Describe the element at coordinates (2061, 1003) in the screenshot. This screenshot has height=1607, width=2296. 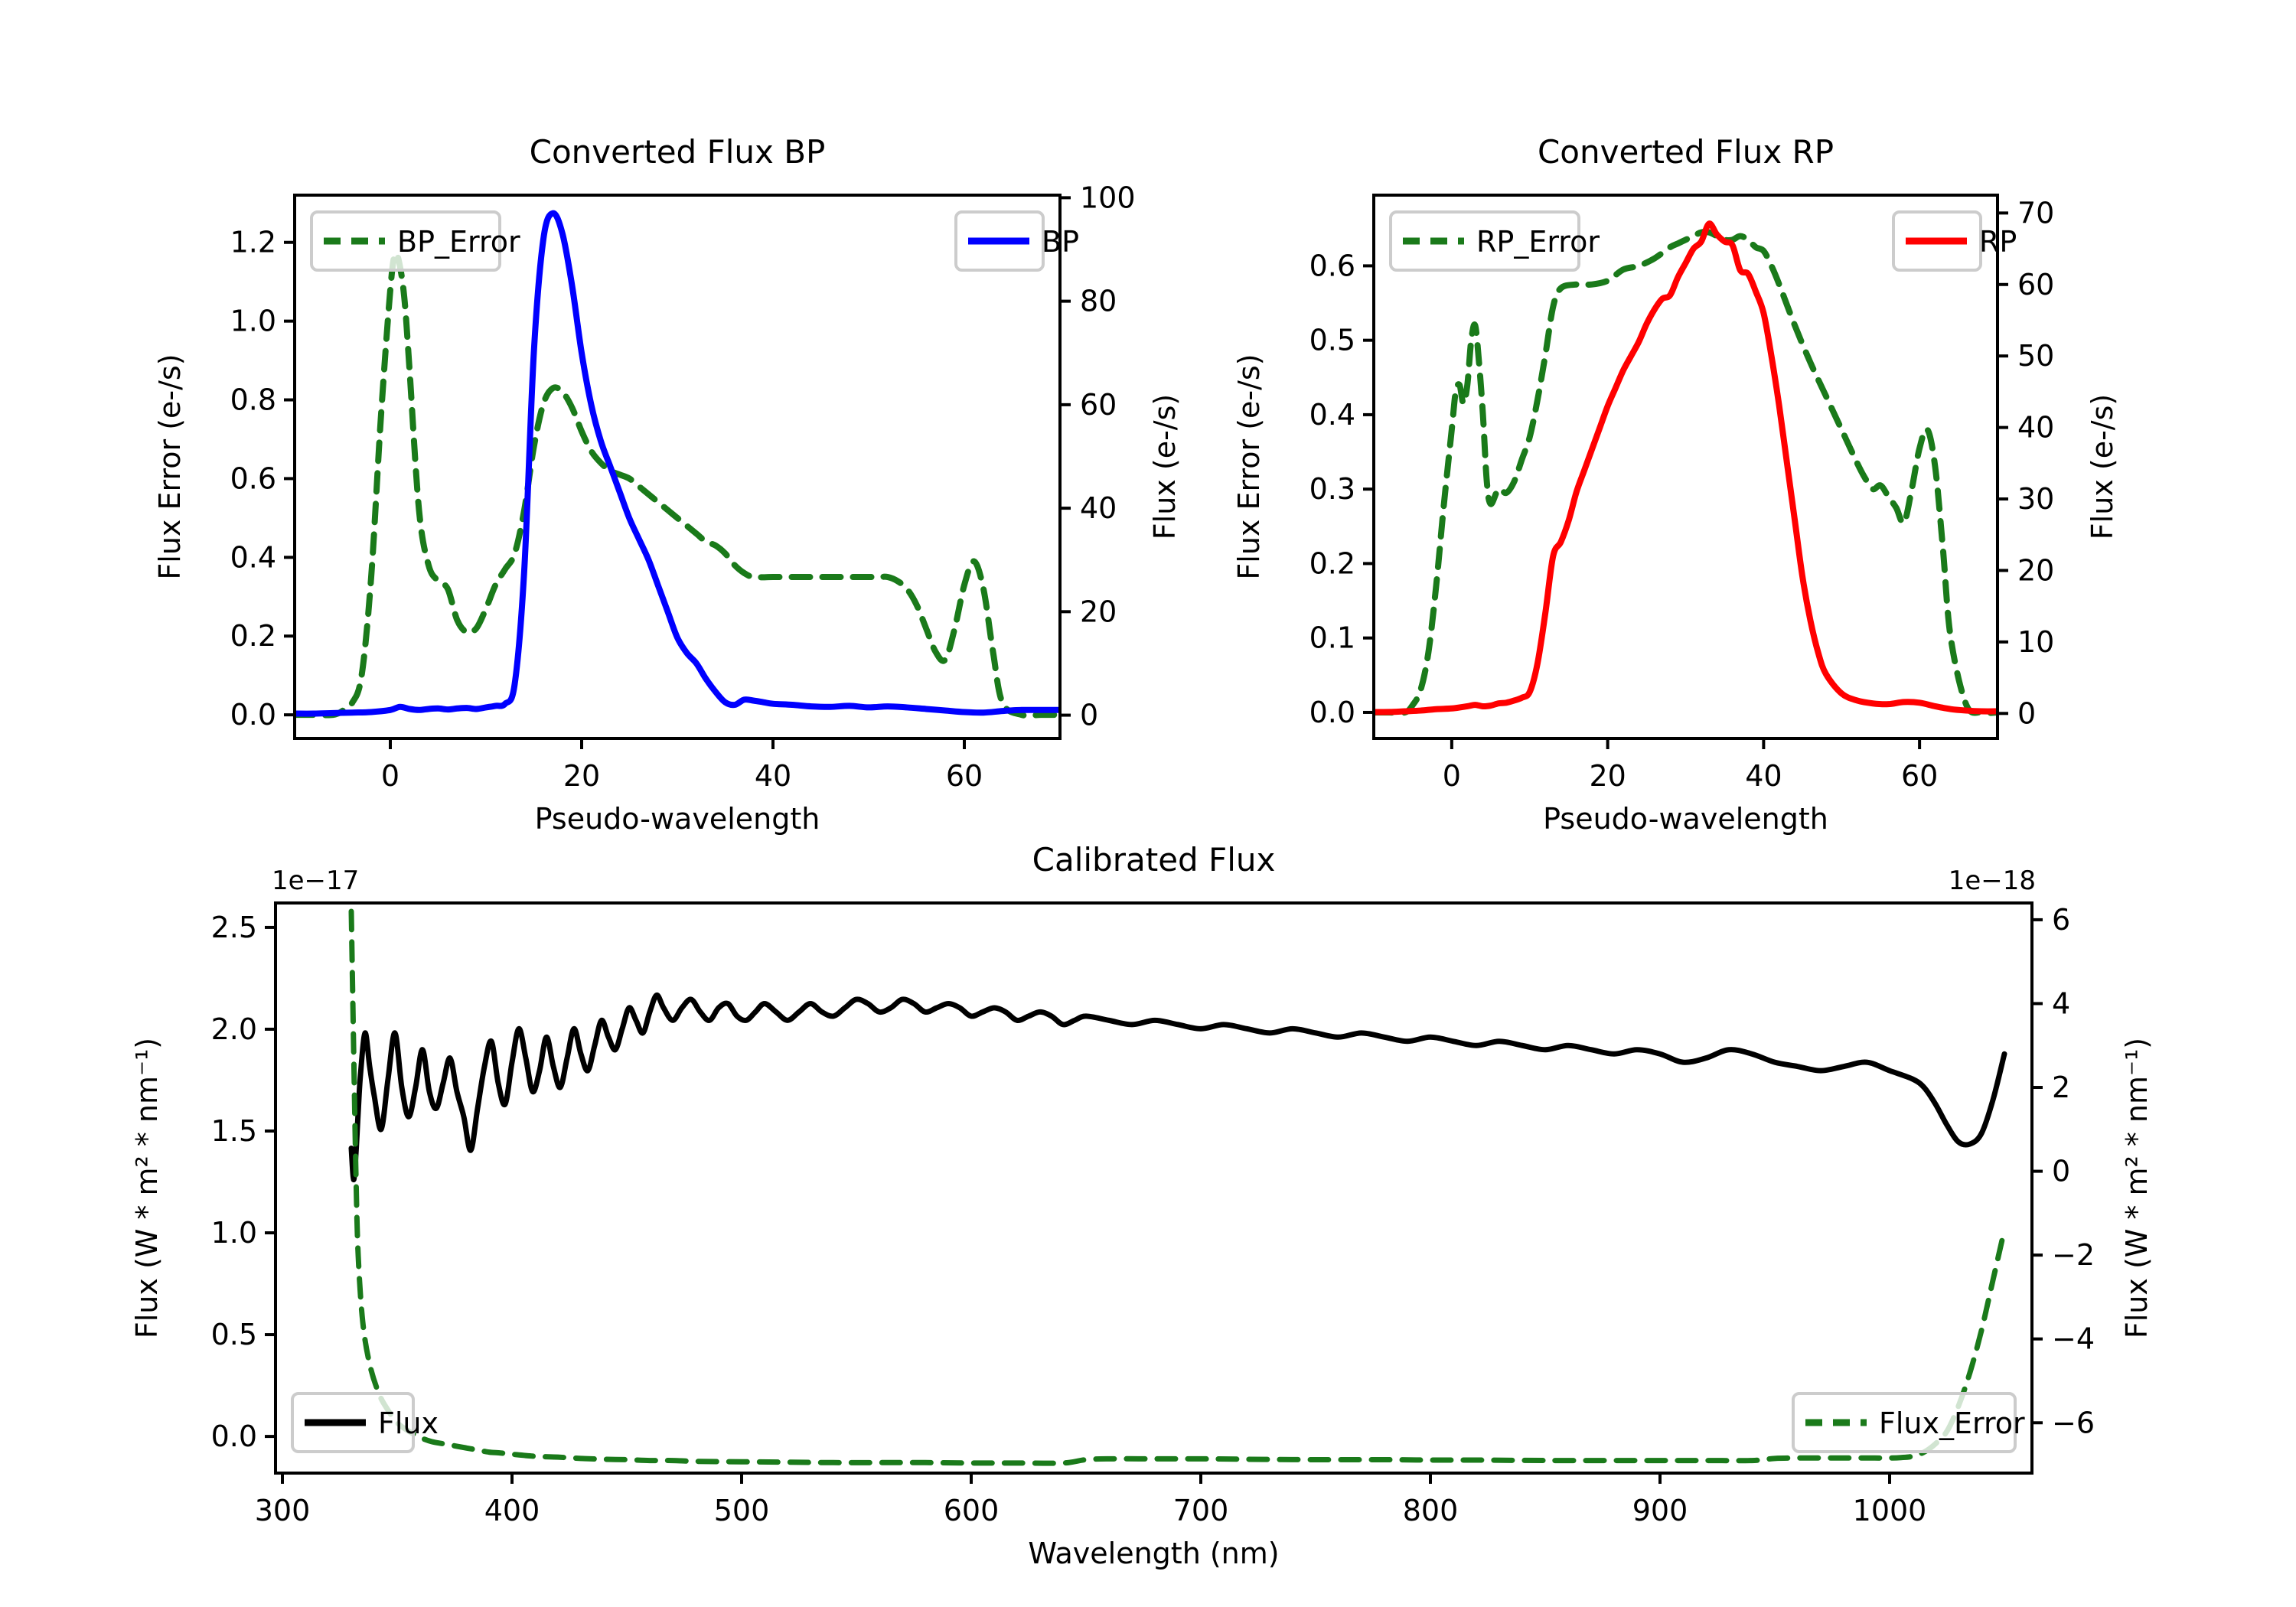
I see `y-tick-label-right: 4` at that location.